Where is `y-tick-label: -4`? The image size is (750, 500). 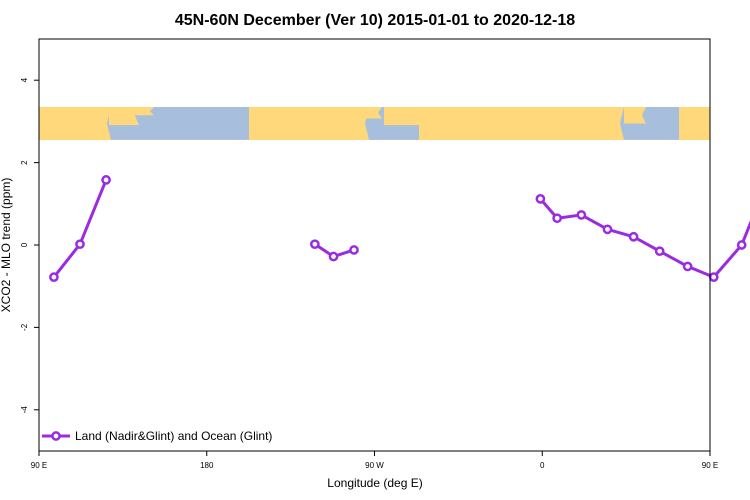 y-tick-label: -4 is located at coordinates (24, 410).